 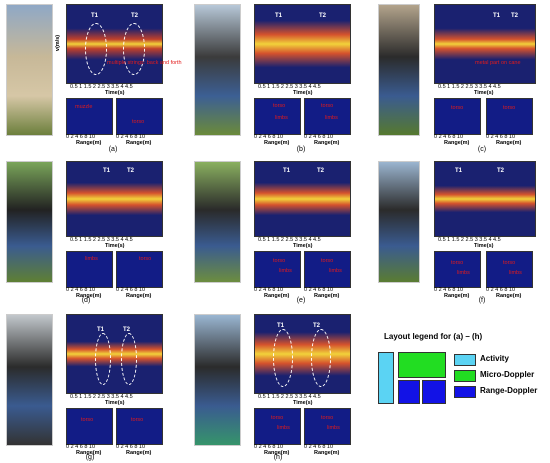 I want to click on legend-title: Layout legend for (a) – (h), so click(x=433, y=336).